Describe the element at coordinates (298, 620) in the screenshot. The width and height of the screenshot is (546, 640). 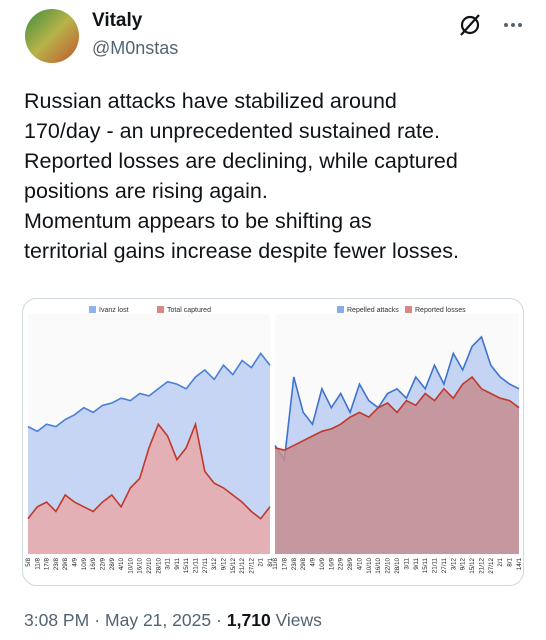
I see `views-label: Views` at that location.